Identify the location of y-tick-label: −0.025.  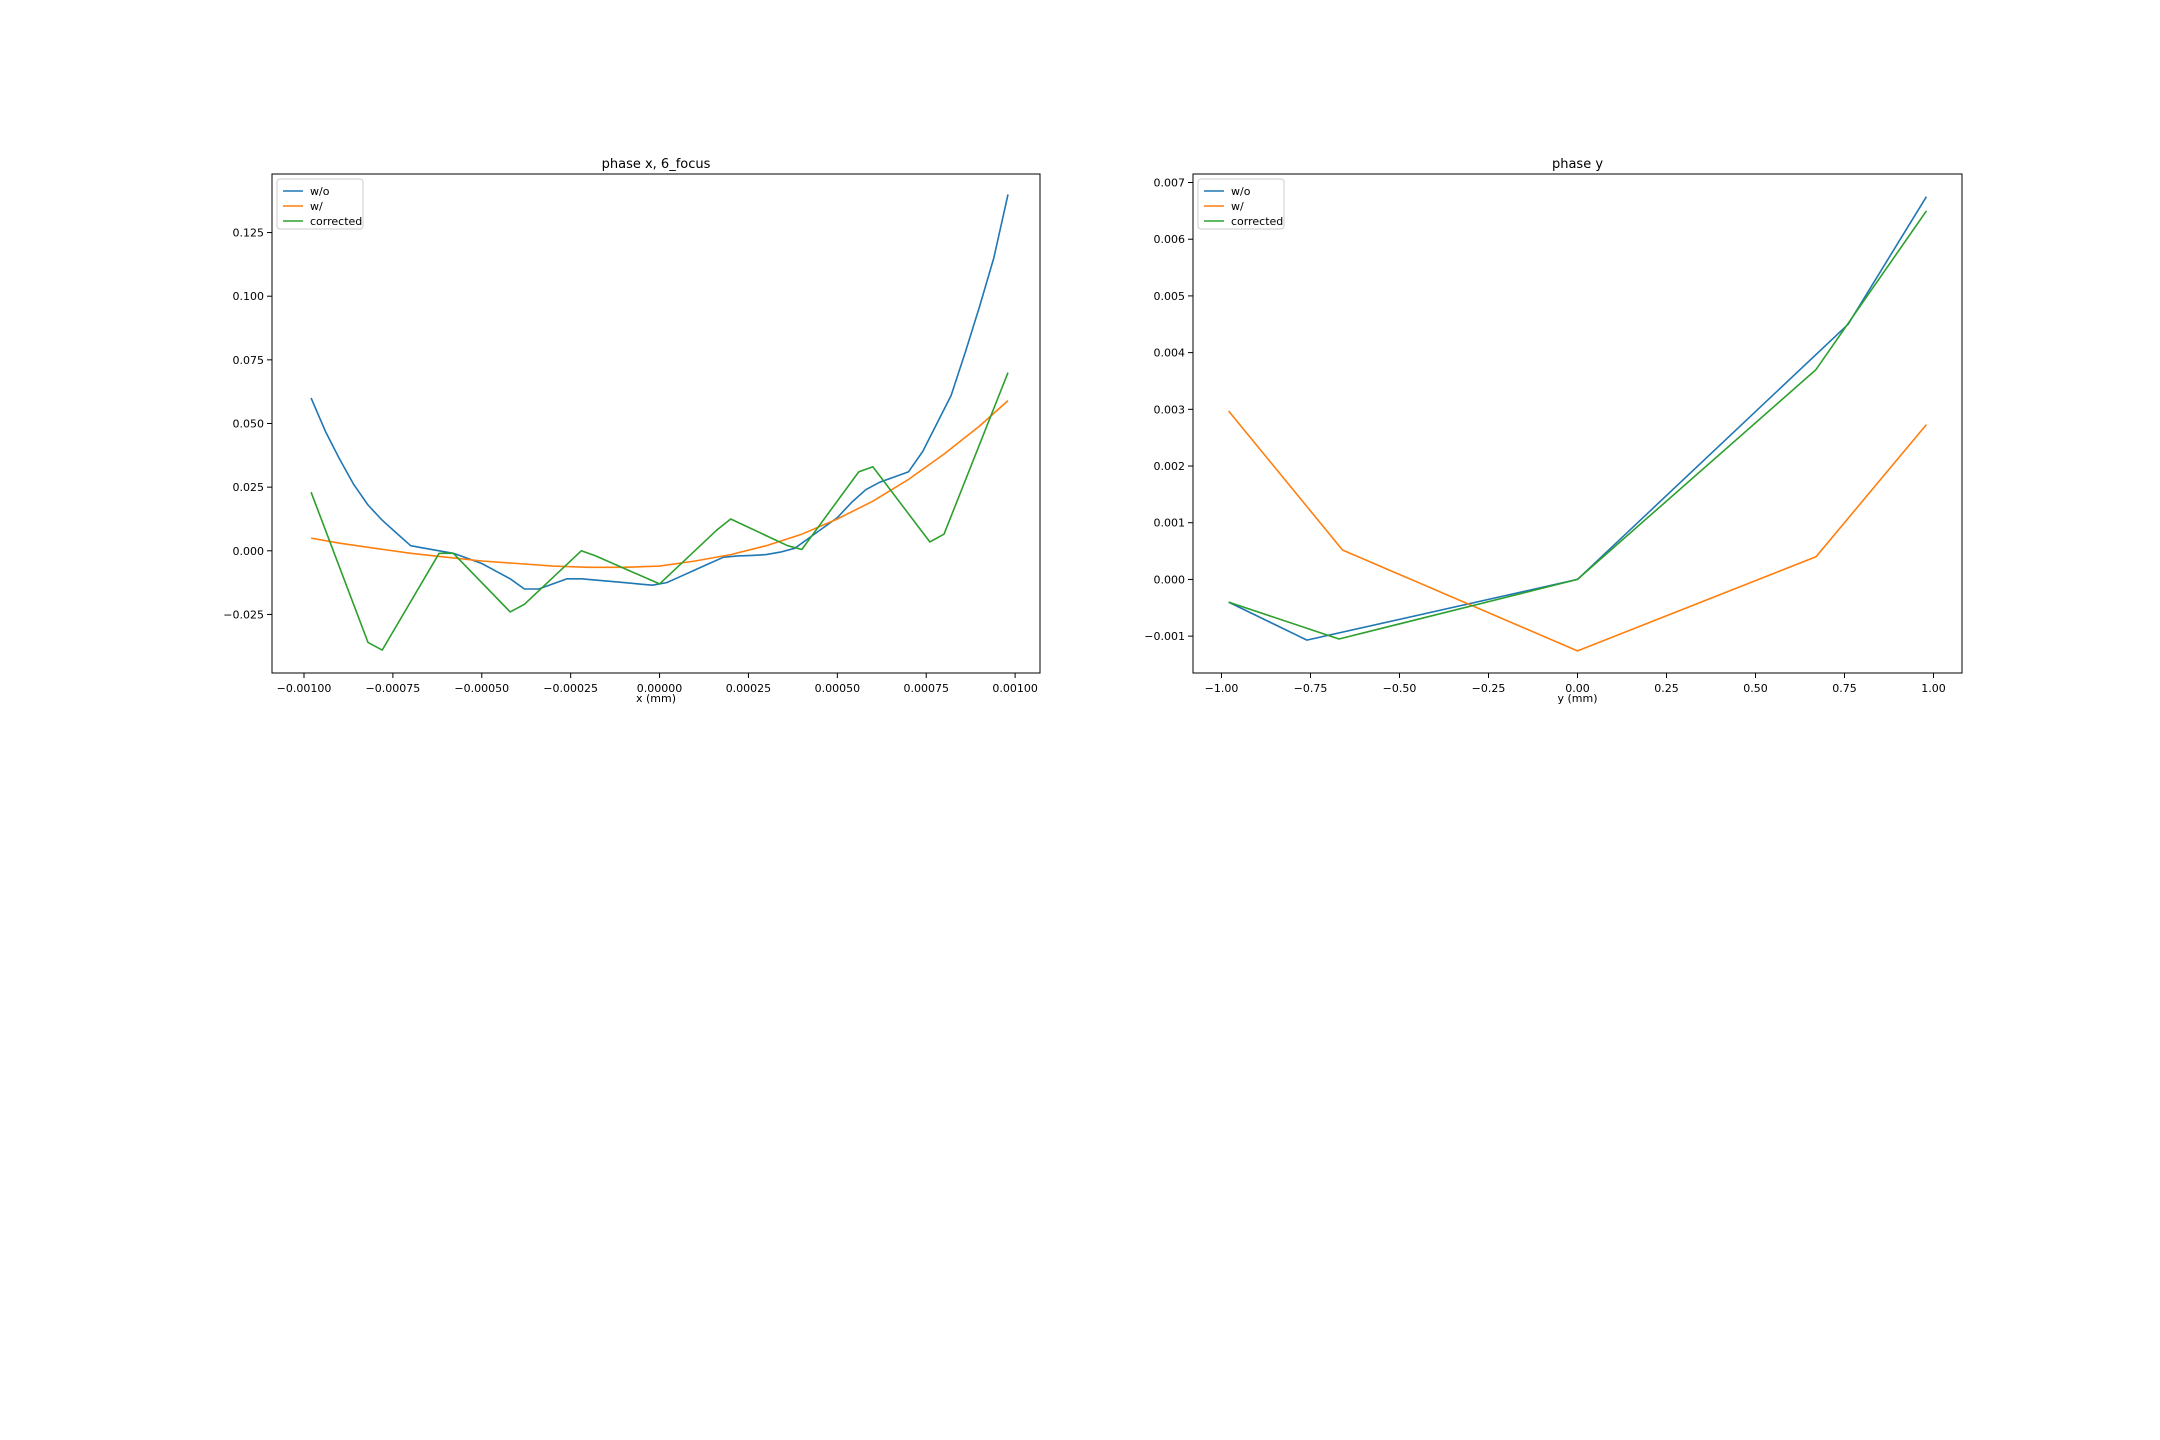
(243, 614).